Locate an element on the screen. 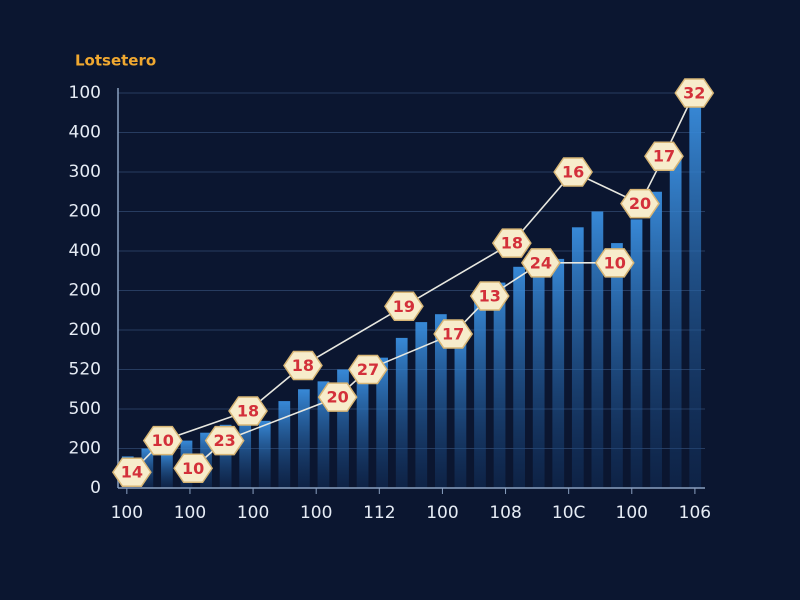  marker-label: 16 is located at coordinates (573, 172).